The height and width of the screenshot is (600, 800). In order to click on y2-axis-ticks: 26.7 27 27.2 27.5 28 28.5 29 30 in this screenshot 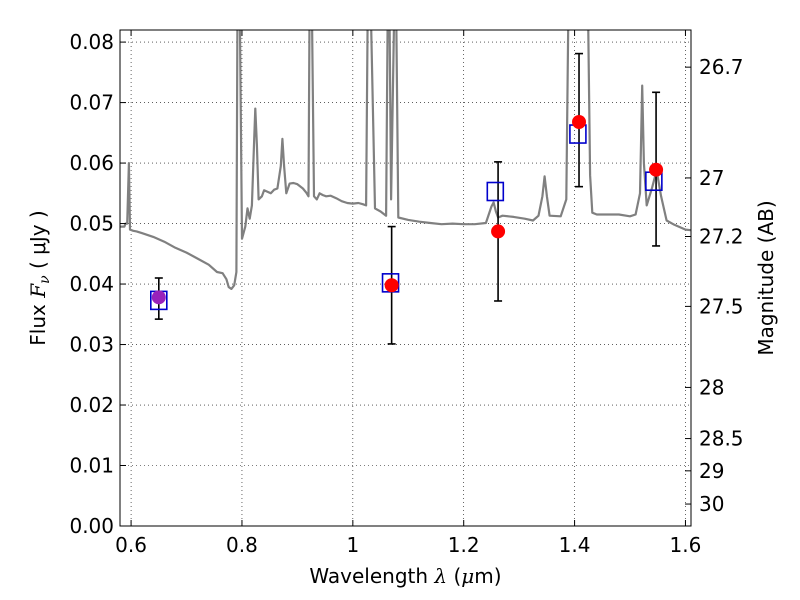, I will do `click(714, 285)`.